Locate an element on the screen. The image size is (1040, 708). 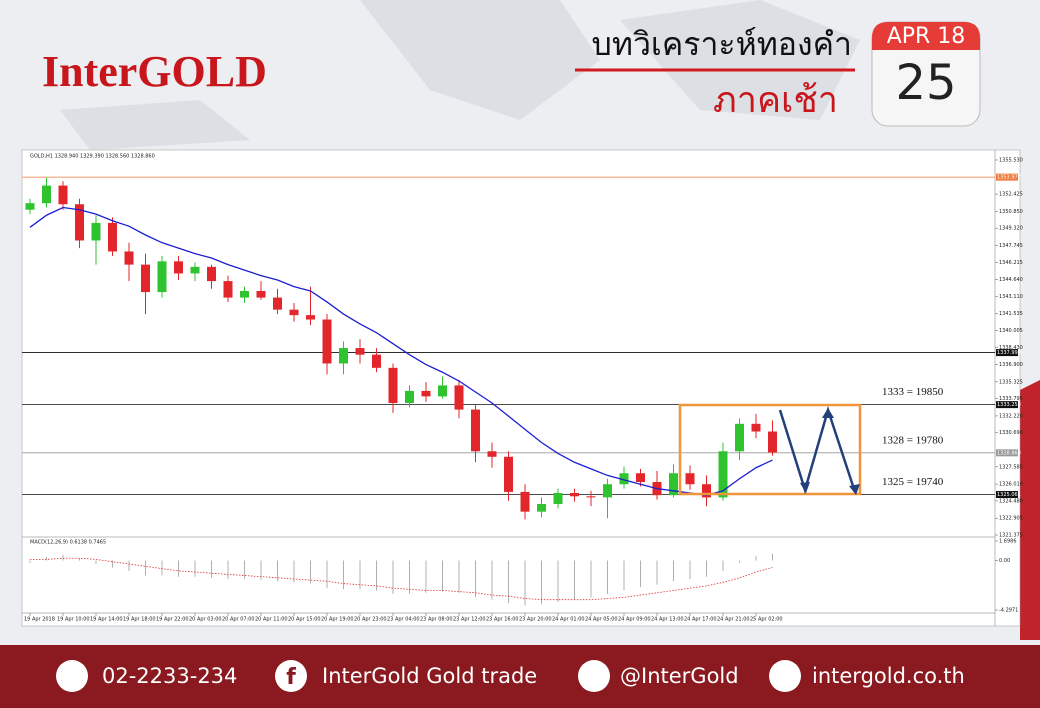
facebook-glyph: f is located at coordinates (291, 677).